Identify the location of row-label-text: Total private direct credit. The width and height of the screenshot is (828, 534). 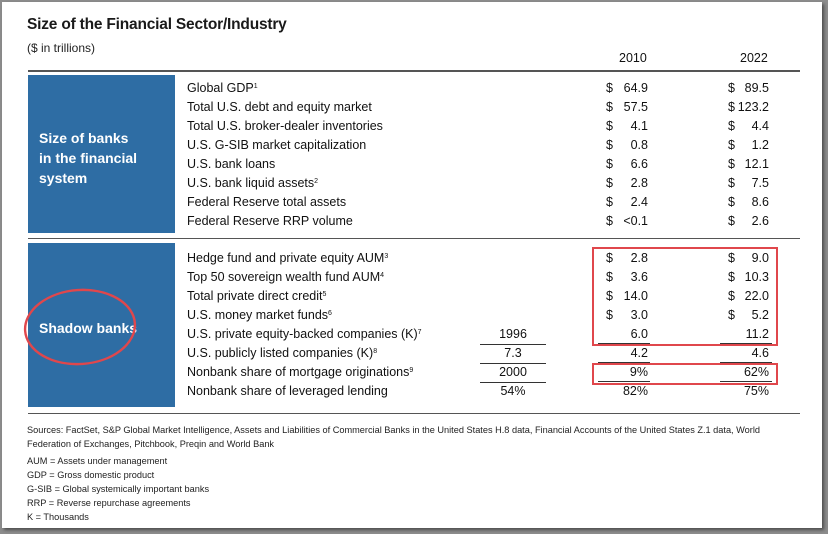
(255, 296).